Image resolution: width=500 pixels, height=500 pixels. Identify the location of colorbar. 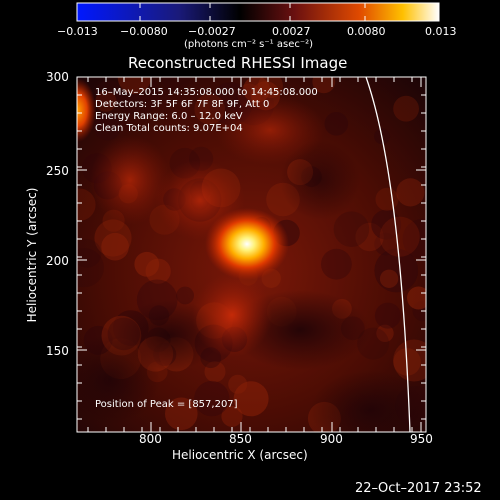
(258, 12).